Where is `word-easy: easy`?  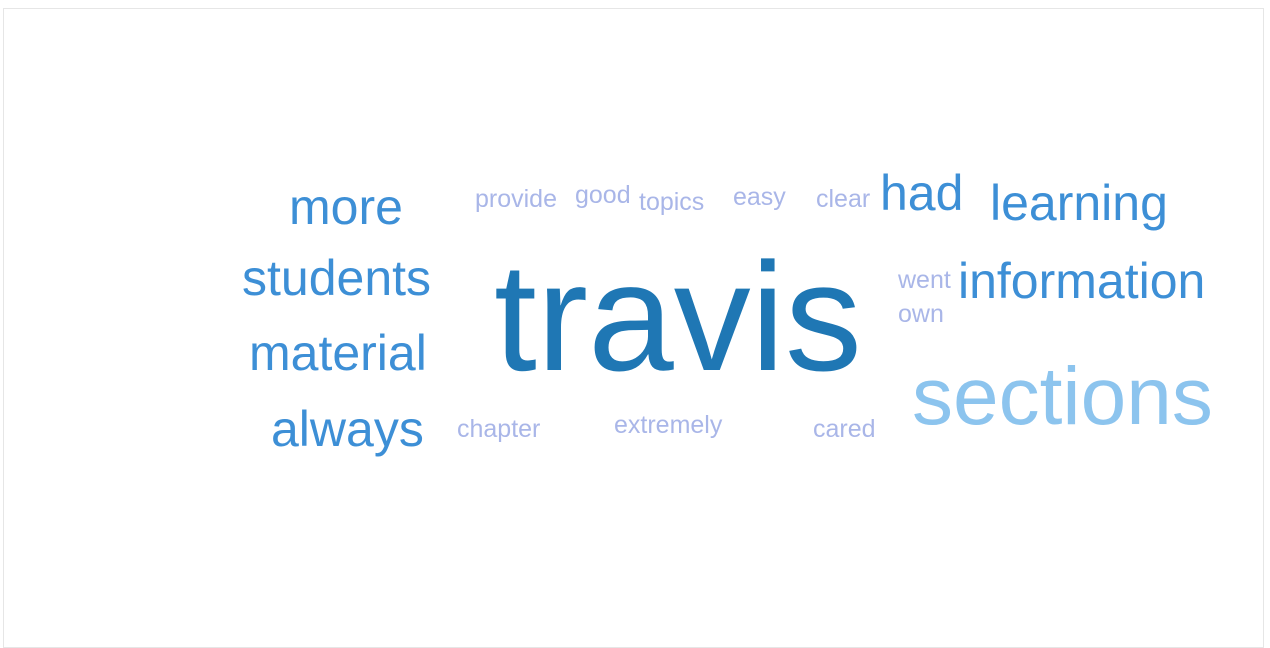
word-easy: easy is located at coordinates (759, 197).